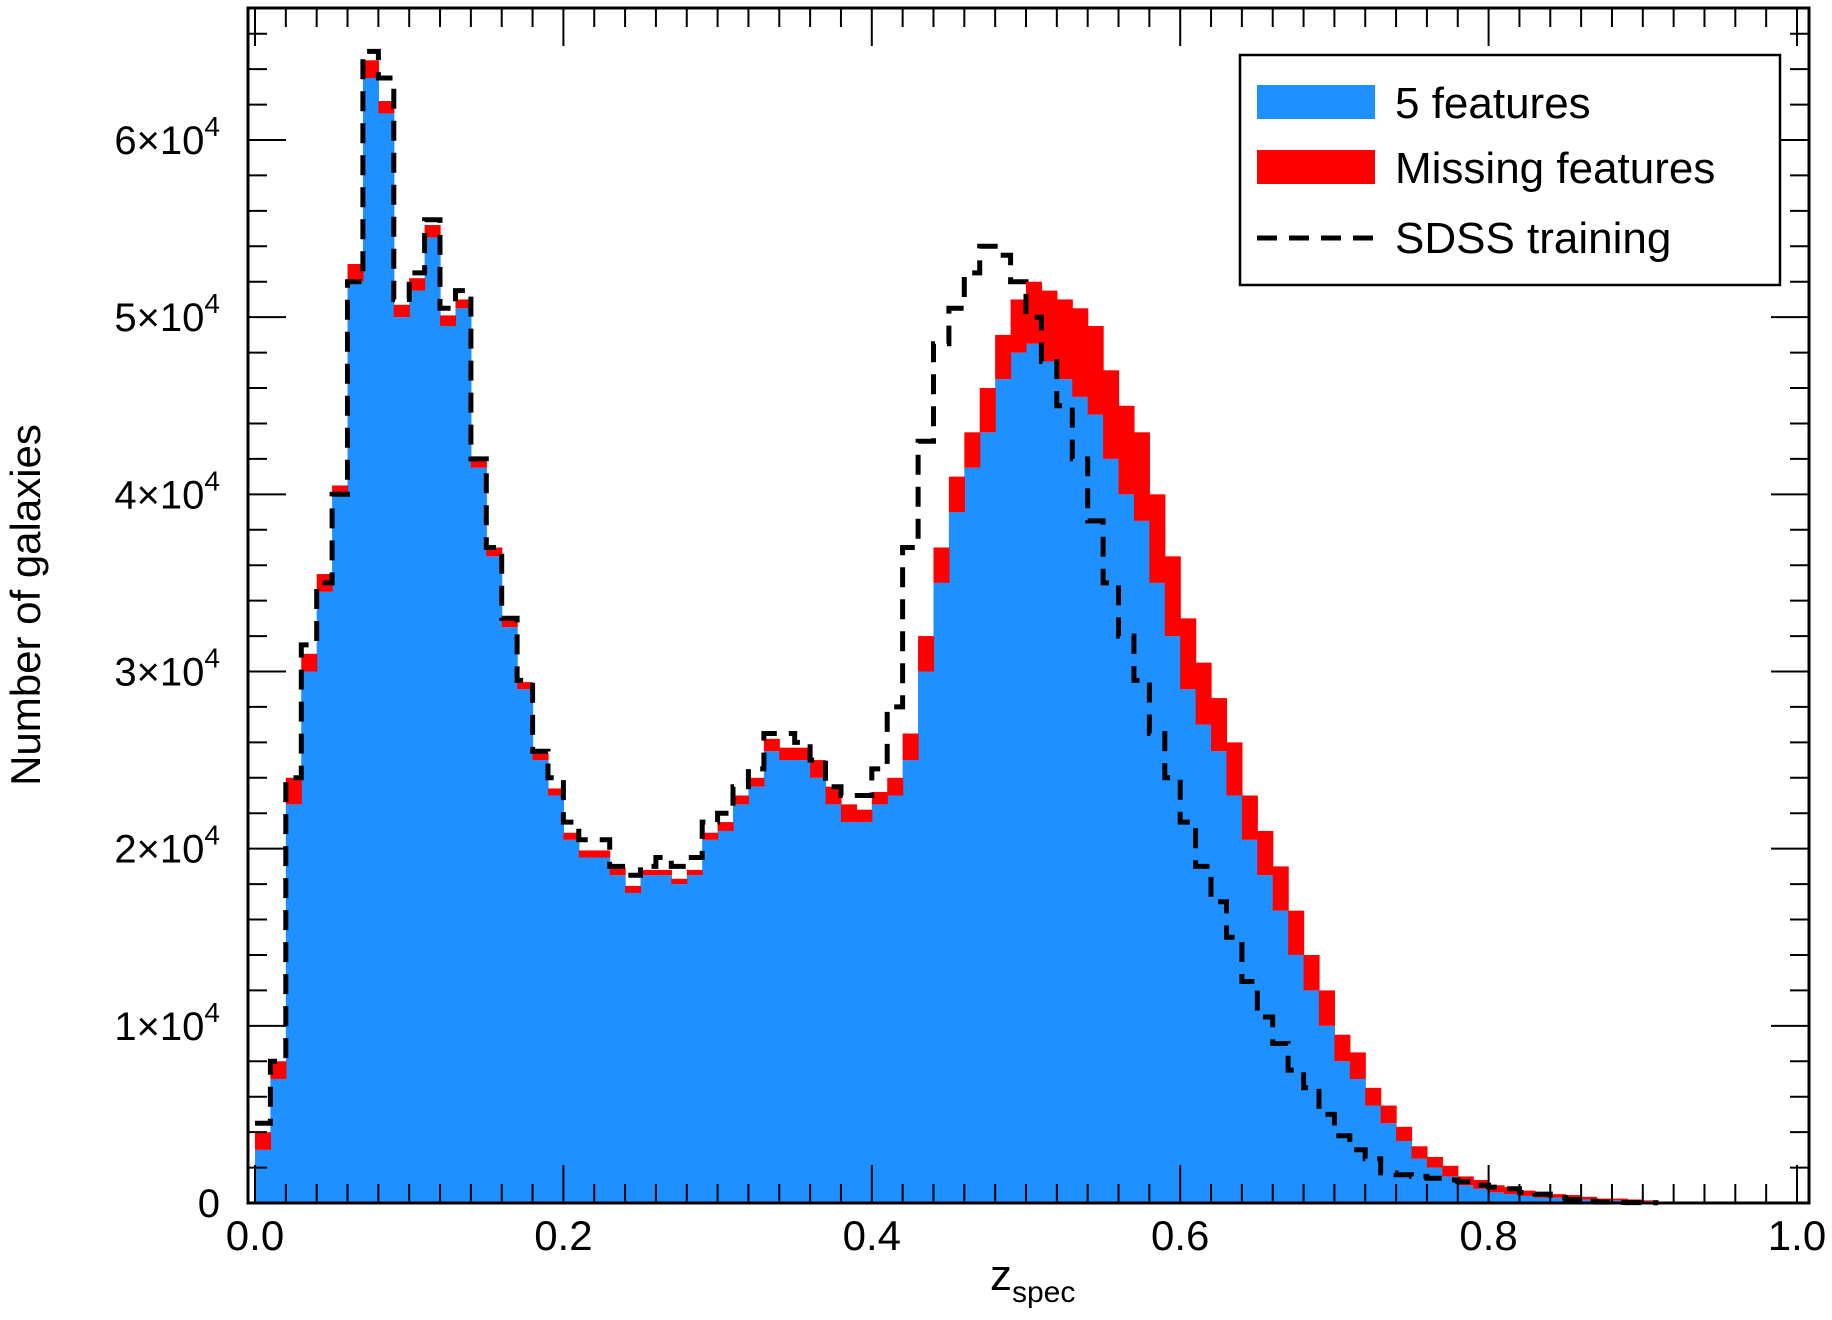 This screenshot has width=1832, height=1320. I want to click on y-tick-label: 4×10⁴, so click(167, 491).